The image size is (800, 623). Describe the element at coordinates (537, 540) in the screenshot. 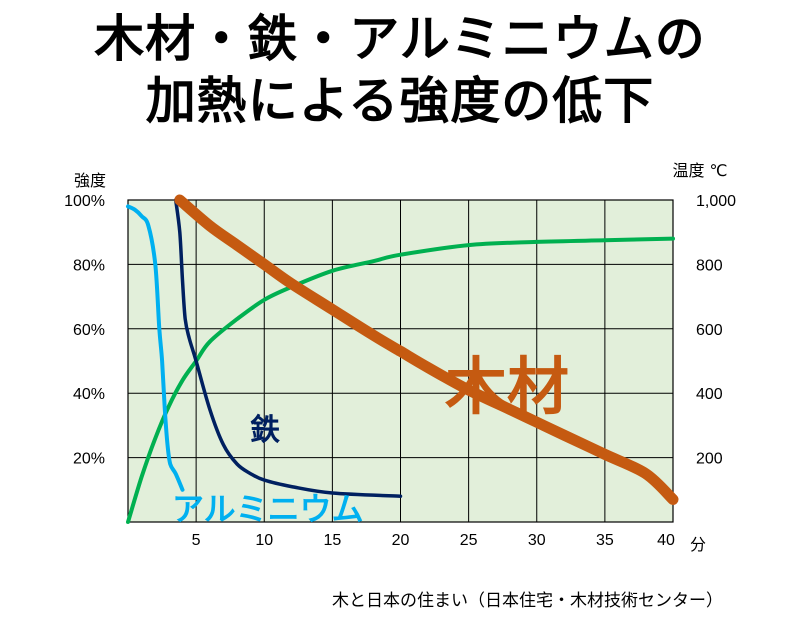

I see `x-tick-label: 30` at that location.